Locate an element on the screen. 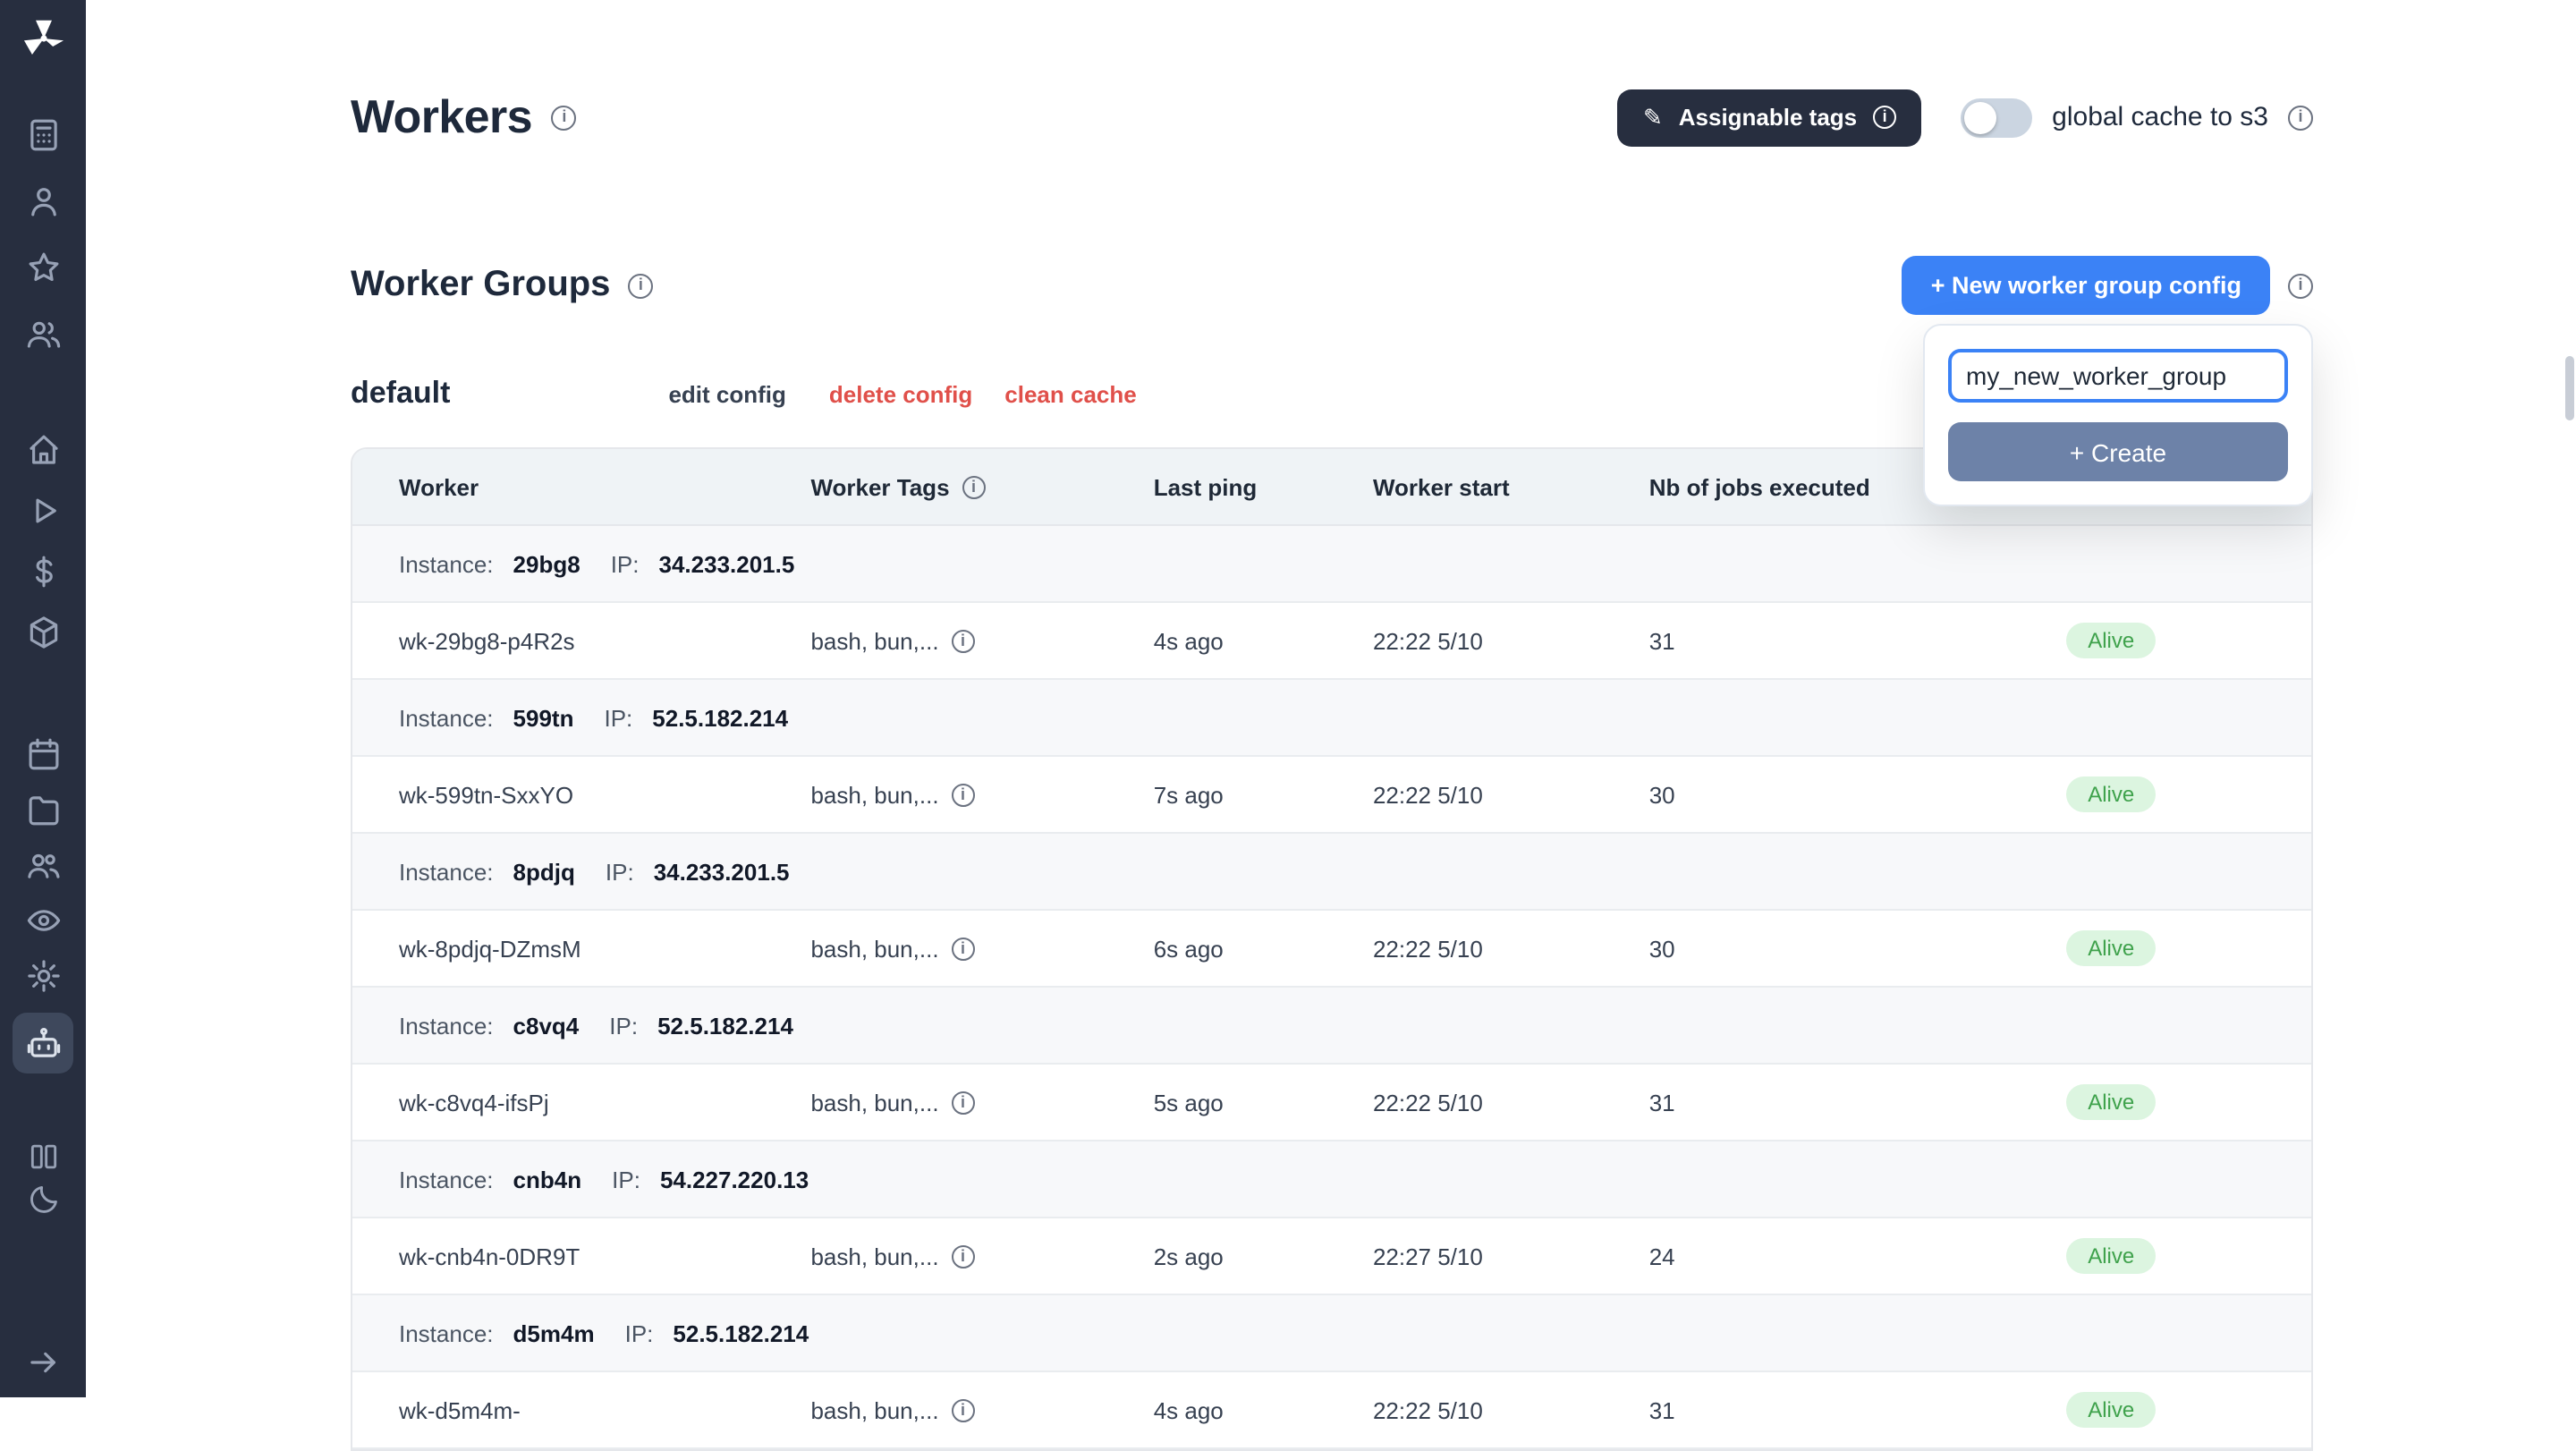 The image size is (2576, 1451). assignable-tags-info-icon is located at coordinates (1885, 117).